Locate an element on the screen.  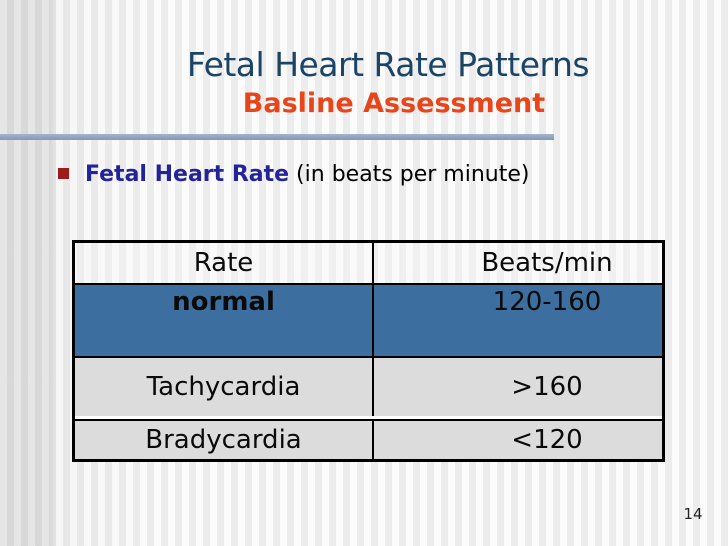
bullet-text: Fetal Heart Rate (in beats per minute) is located at coordinates (307, 174).